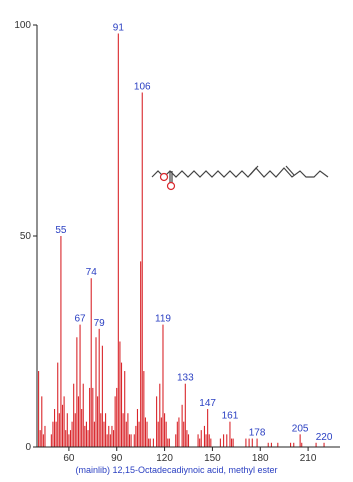  What do you see at coordinates (207, 403) in the screenshot?
I see `peak-label-147: 147` at bounding box center [207, 403].